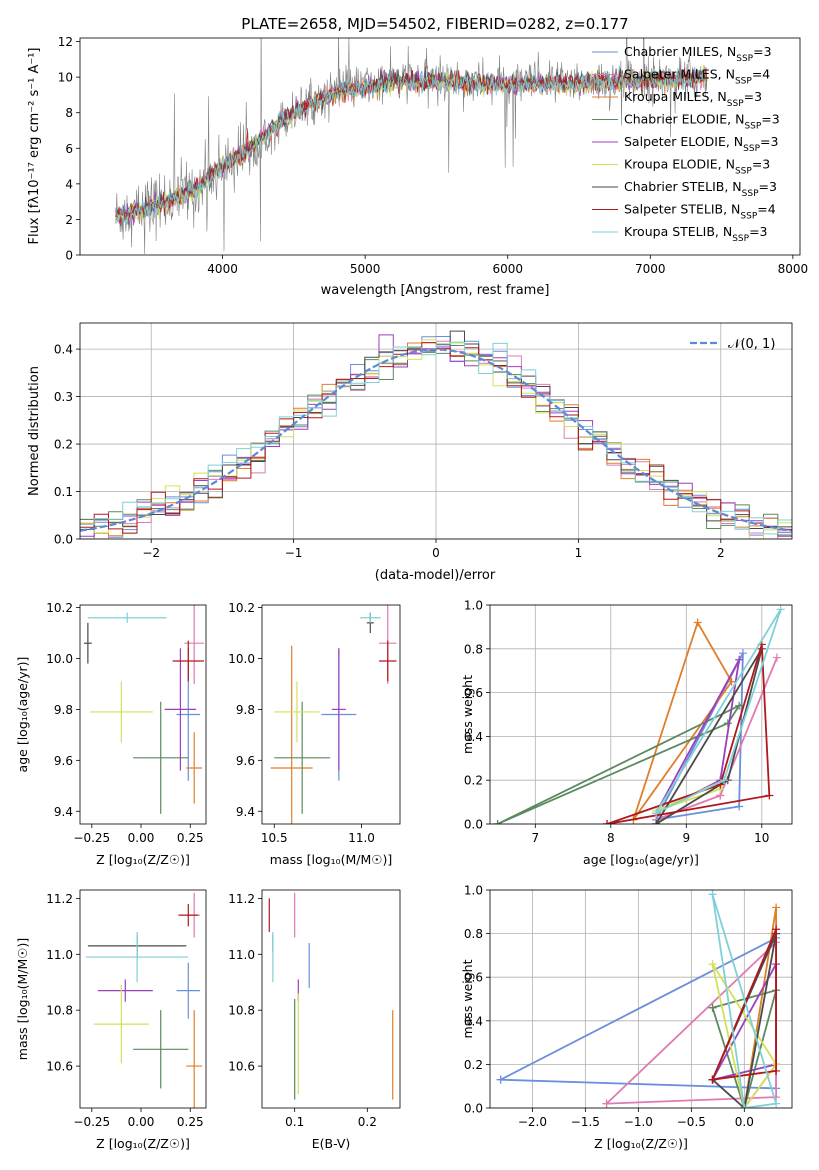  What do you see at coordinates (274, 838) in the screenshot?
I see `x-tick-label: 10.5` at bounding box center [274, 838].